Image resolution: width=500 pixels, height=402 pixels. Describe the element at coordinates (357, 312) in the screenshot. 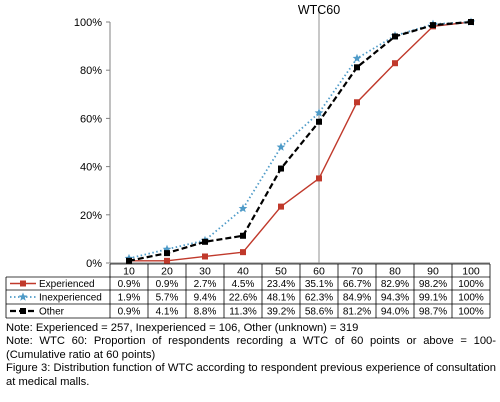

I see `other-value-label: 81.2%` at that location.